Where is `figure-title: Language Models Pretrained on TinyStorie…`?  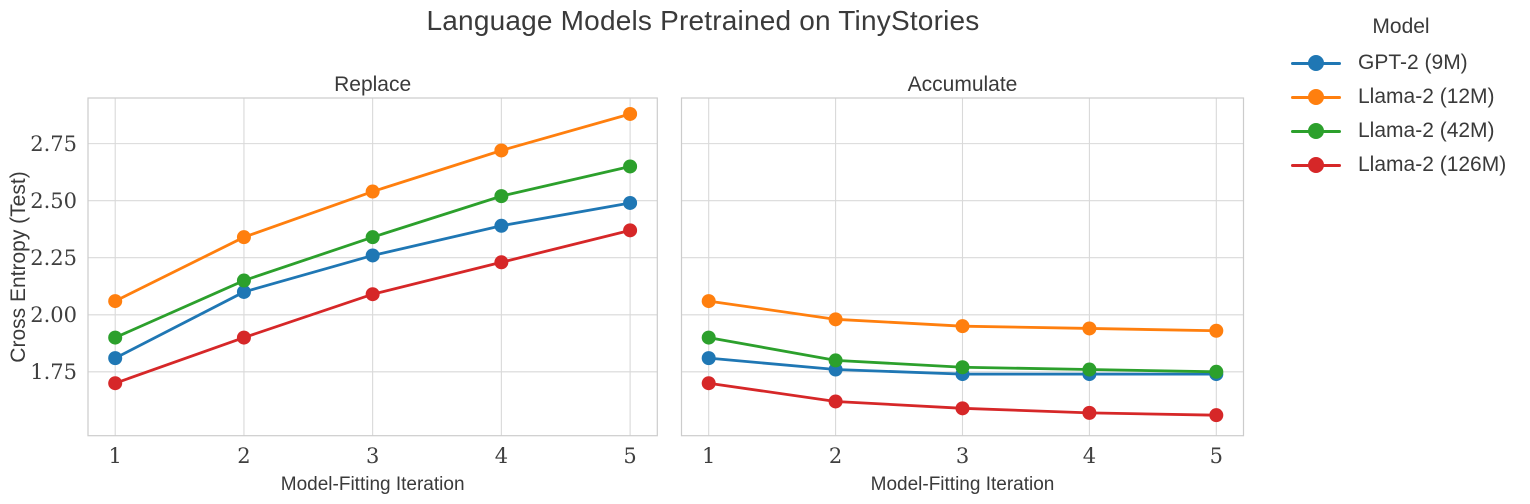
figure-title: Language Models Pretrained on TinyStorie… is located at coordinates (703, 20).